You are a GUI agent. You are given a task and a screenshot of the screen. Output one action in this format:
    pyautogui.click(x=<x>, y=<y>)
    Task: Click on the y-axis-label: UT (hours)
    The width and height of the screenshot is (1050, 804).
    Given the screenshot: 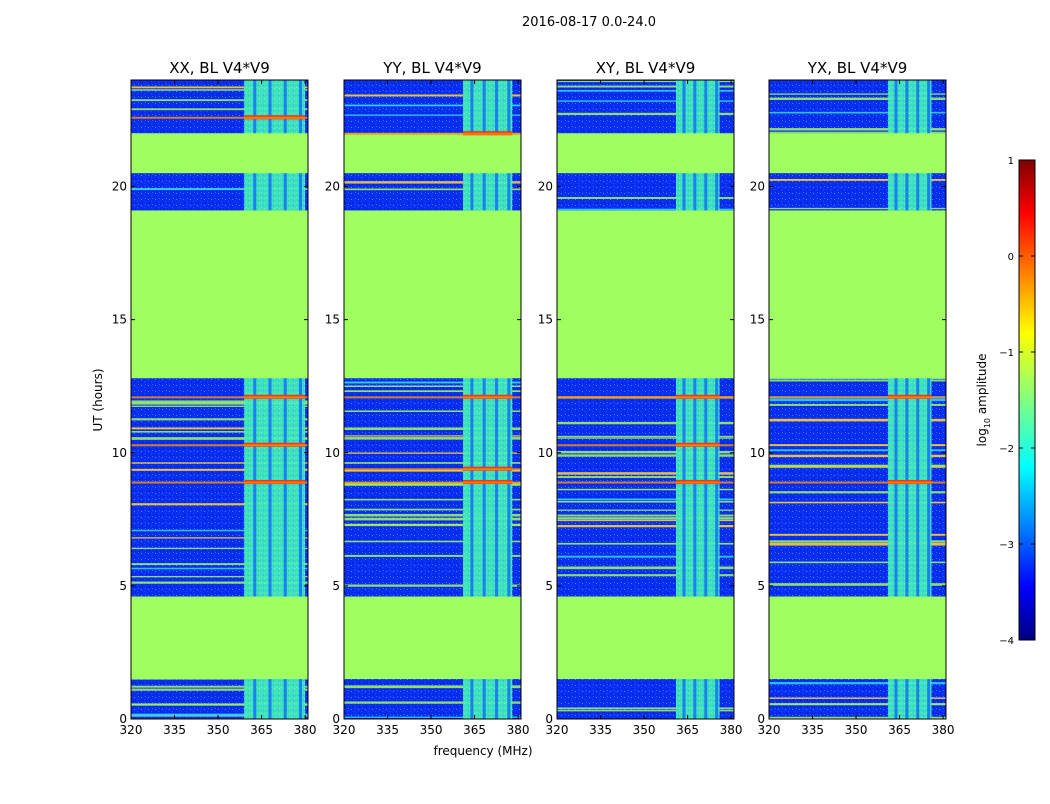 What is the action you would take?
    pyautogui.click(x=98, y=399)
    